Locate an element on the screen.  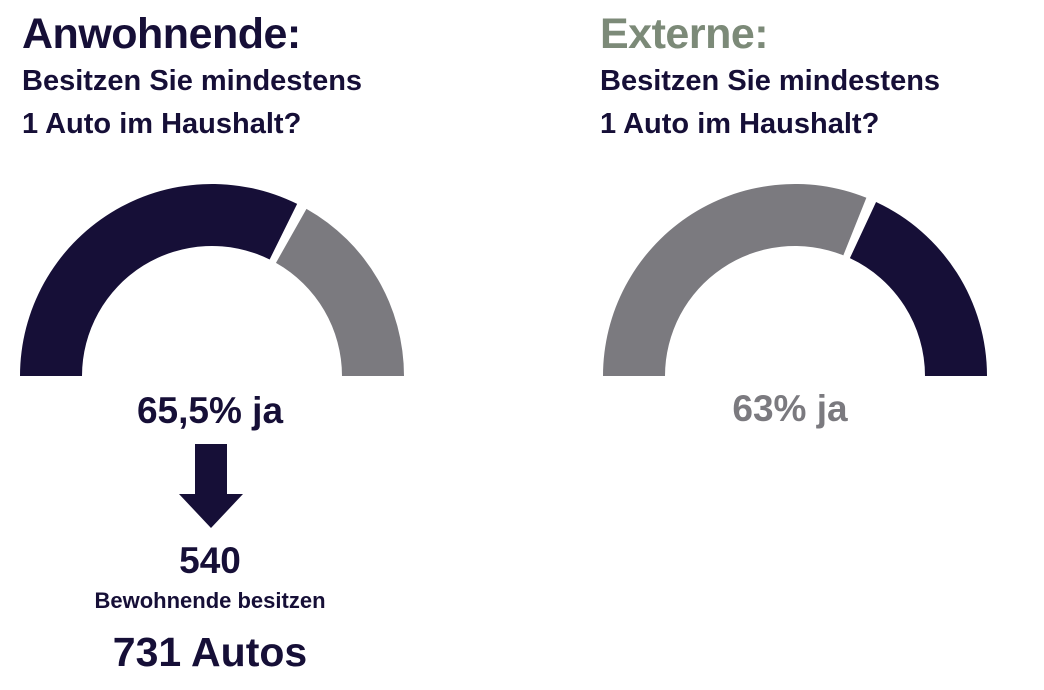
left-cars: 731 Autos is located at coordinates (210, 652).